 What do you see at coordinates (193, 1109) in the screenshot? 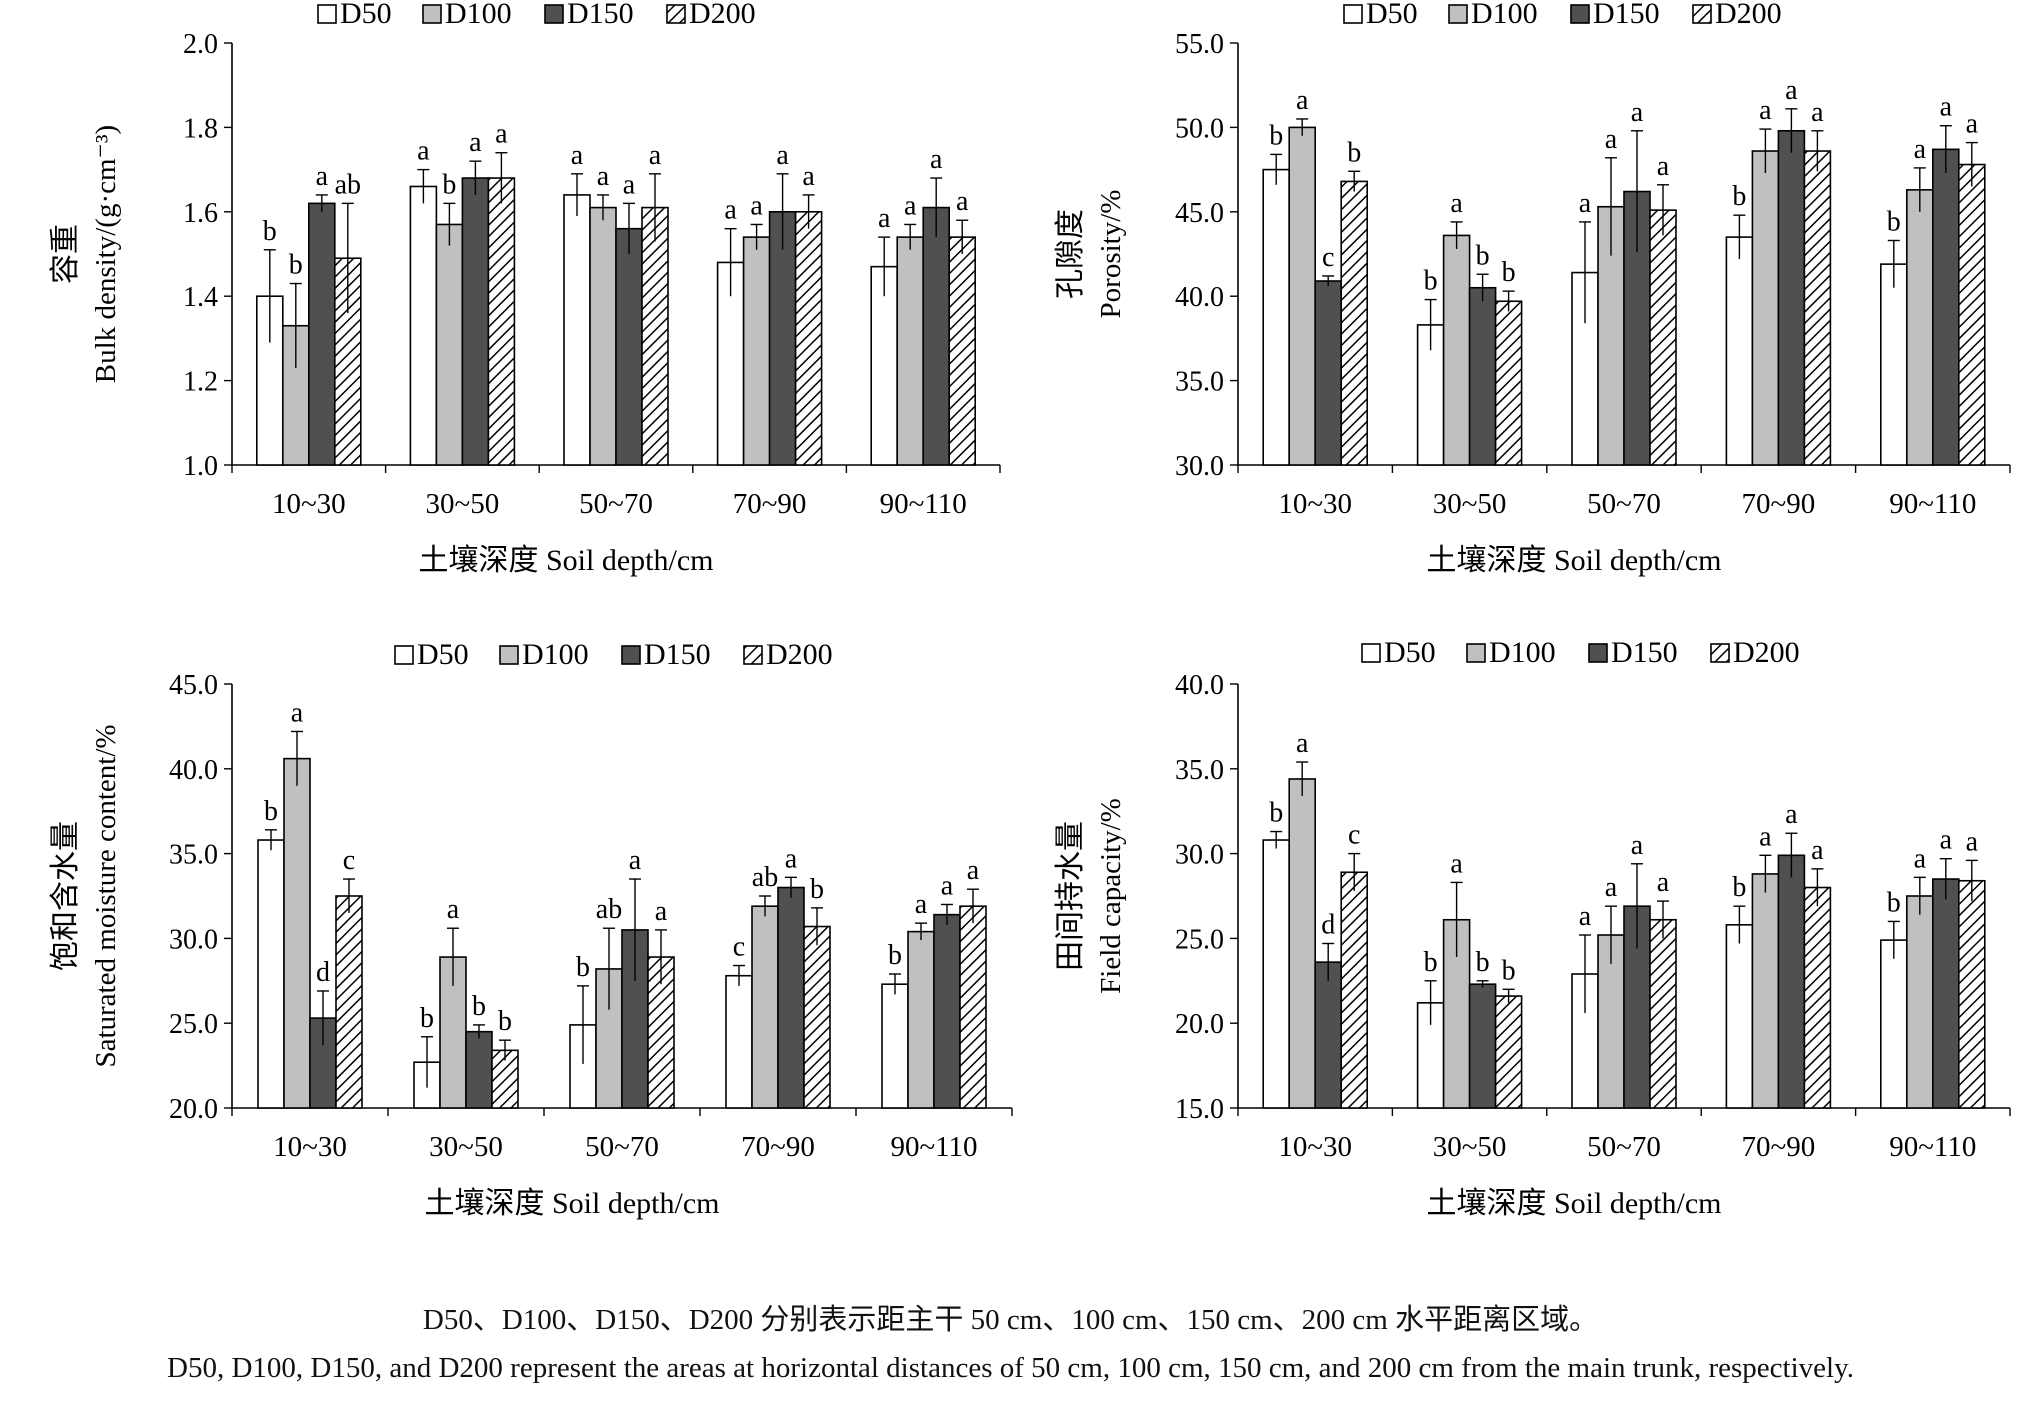
I see `y-tick-label: 20.0` at bounding box center [193, 1109].